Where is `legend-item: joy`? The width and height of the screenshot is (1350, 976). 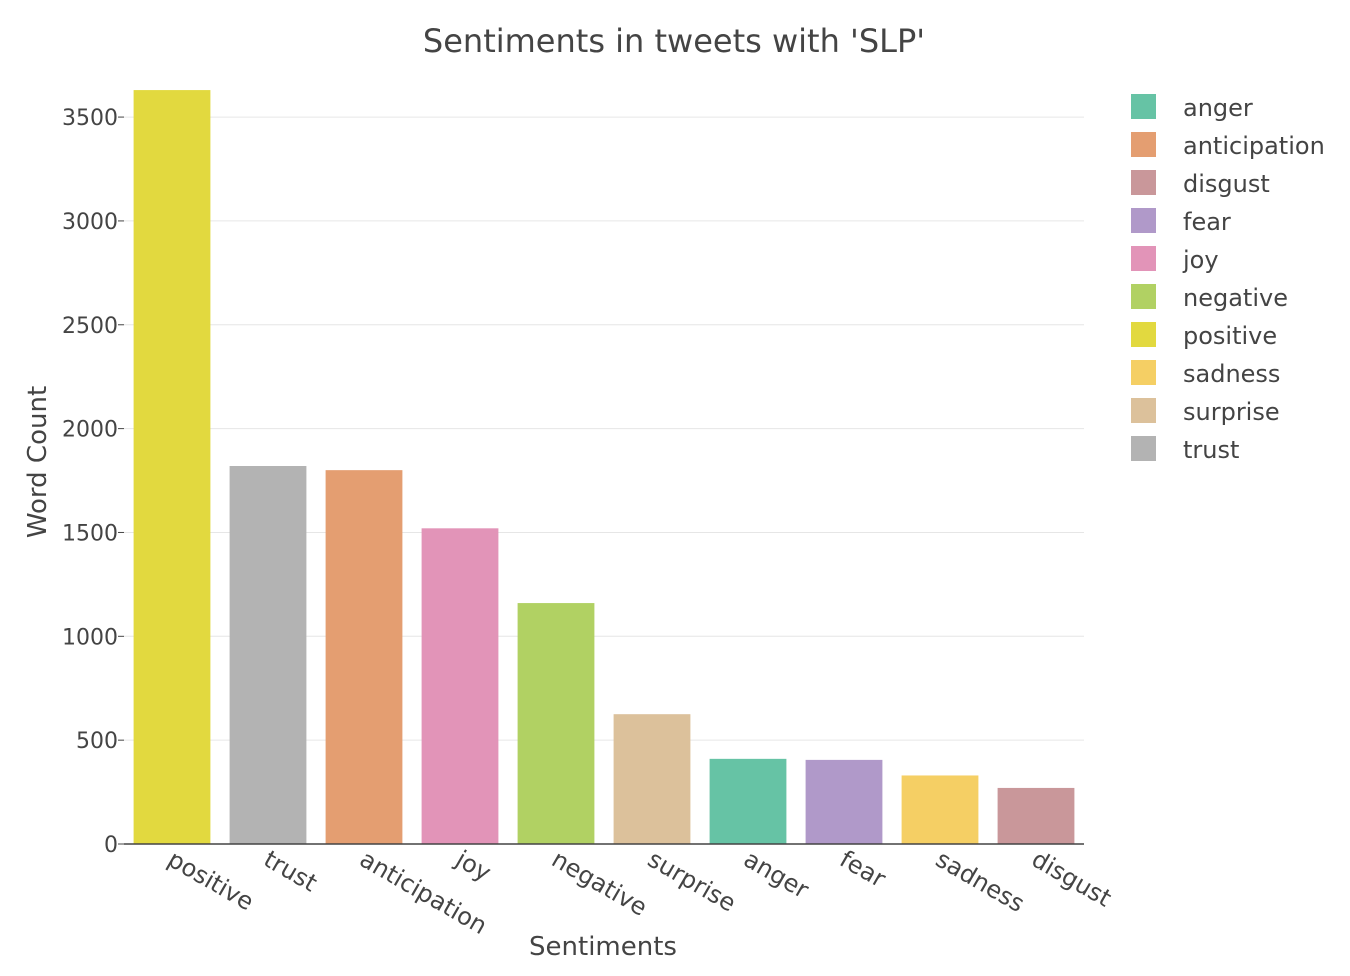
legend-item: joy is located at coordinates (1175, 260).